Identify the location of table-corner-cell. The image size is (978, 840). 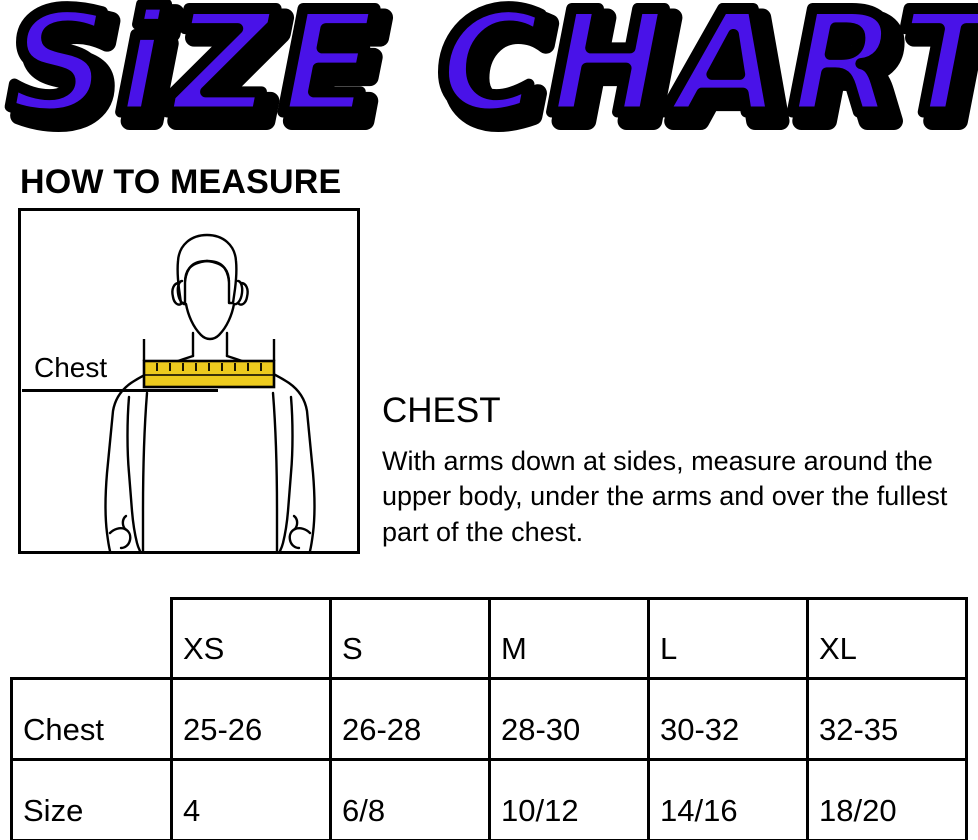
(92, 639).